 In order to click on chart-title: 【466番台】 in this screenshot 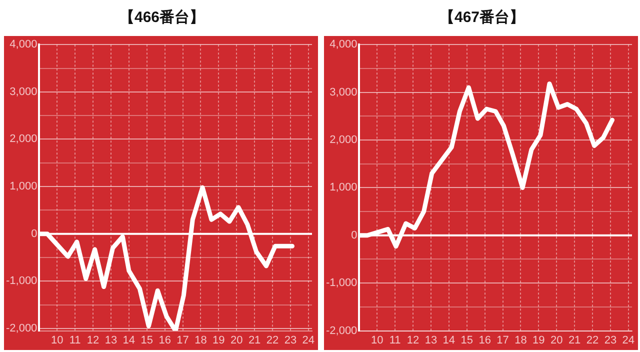, I will do `click(162, 18)`.